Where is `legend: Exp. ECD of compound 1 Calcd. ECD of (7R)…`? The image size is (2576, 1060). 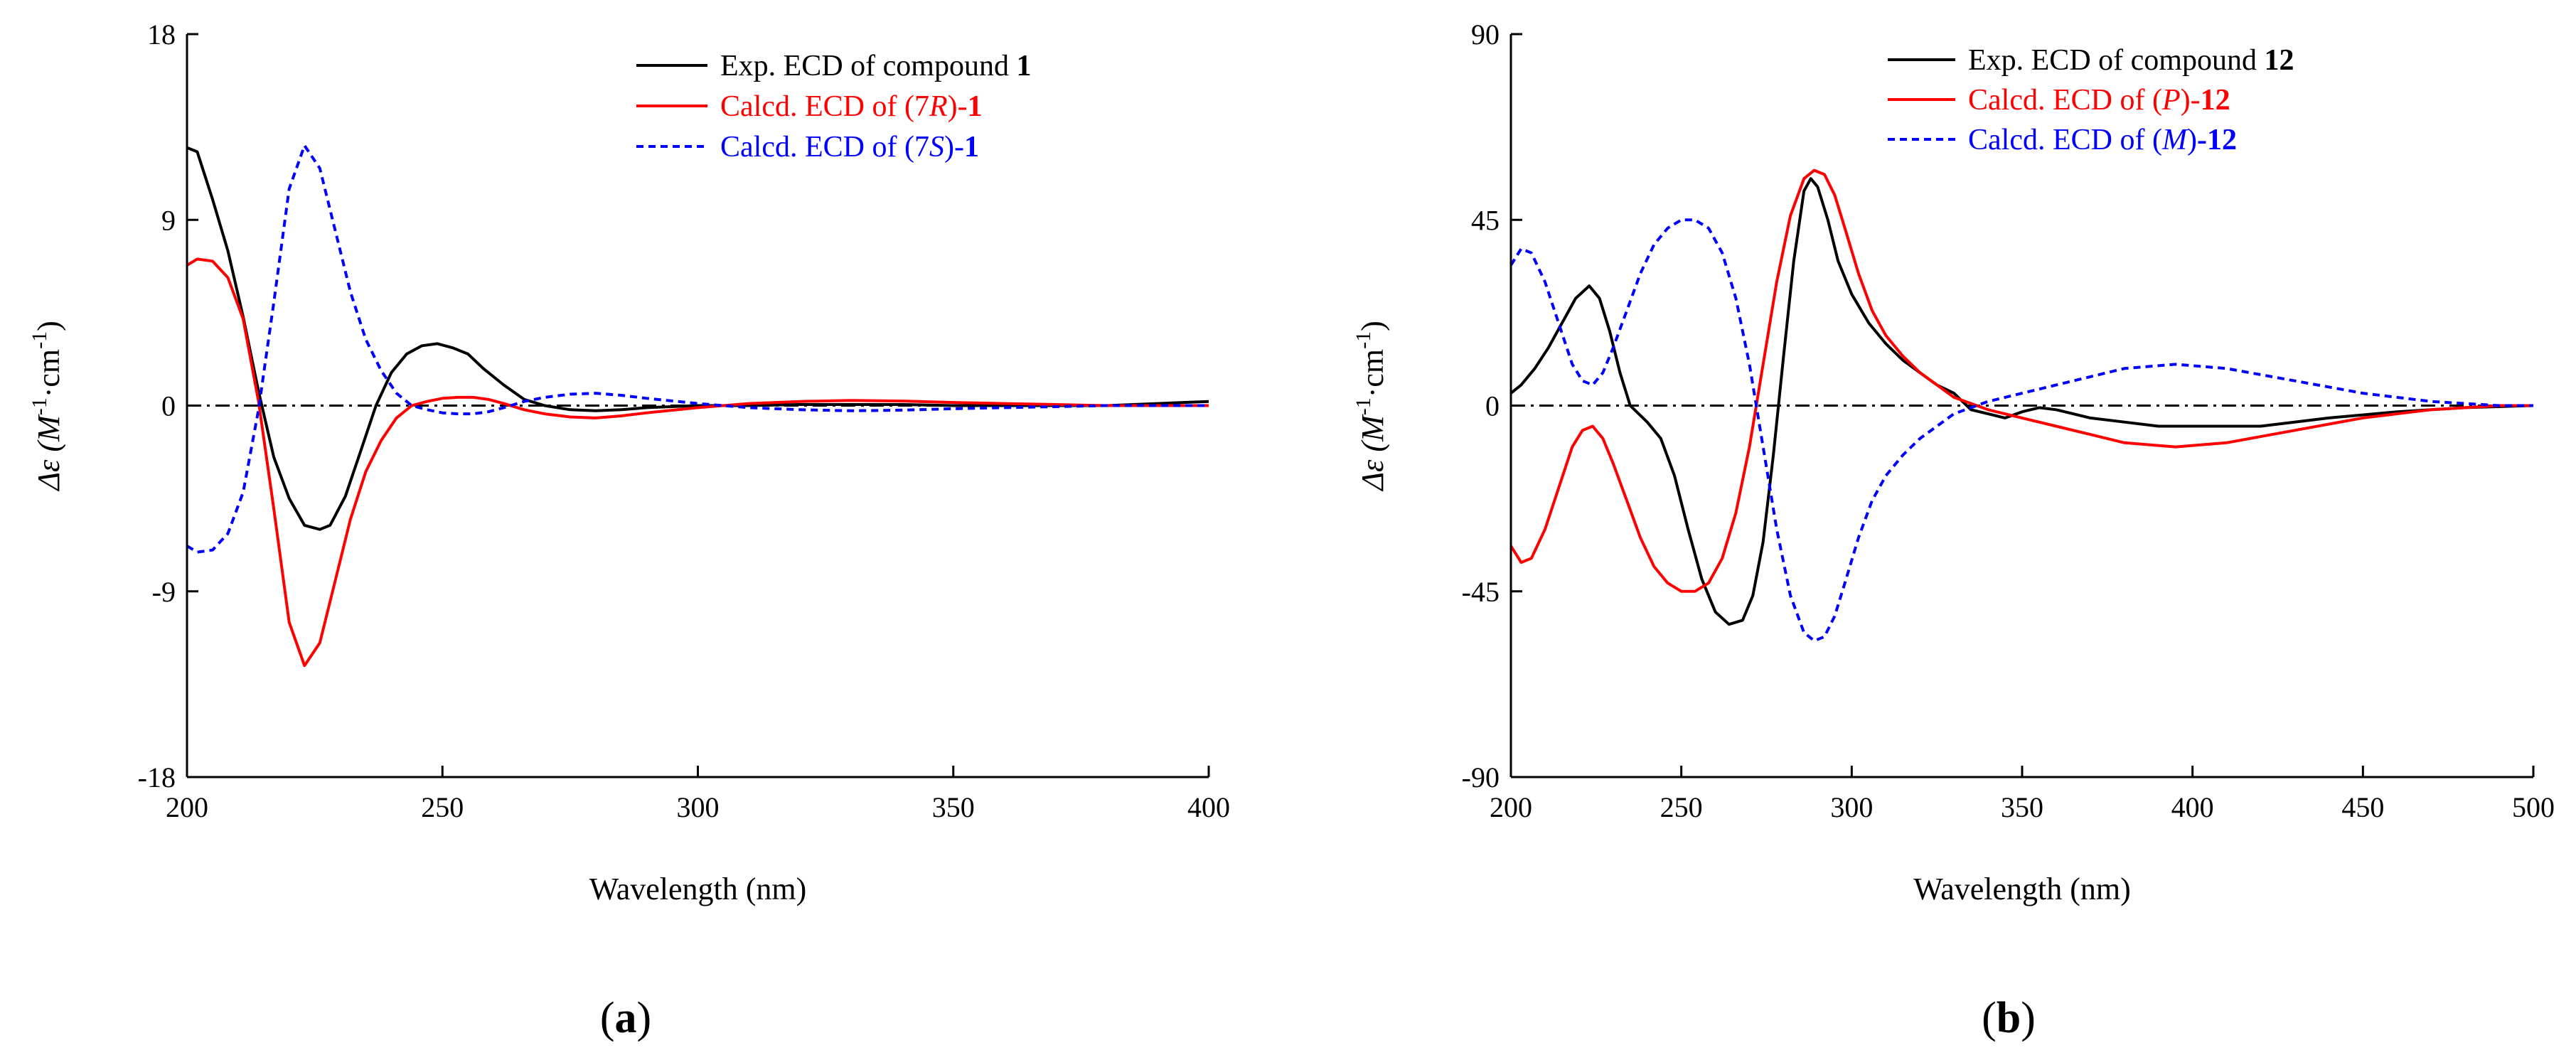
legend: Exp. ECD of compound 1 Calcd. ECD of (7R)… is located at coordinates (833, 107).